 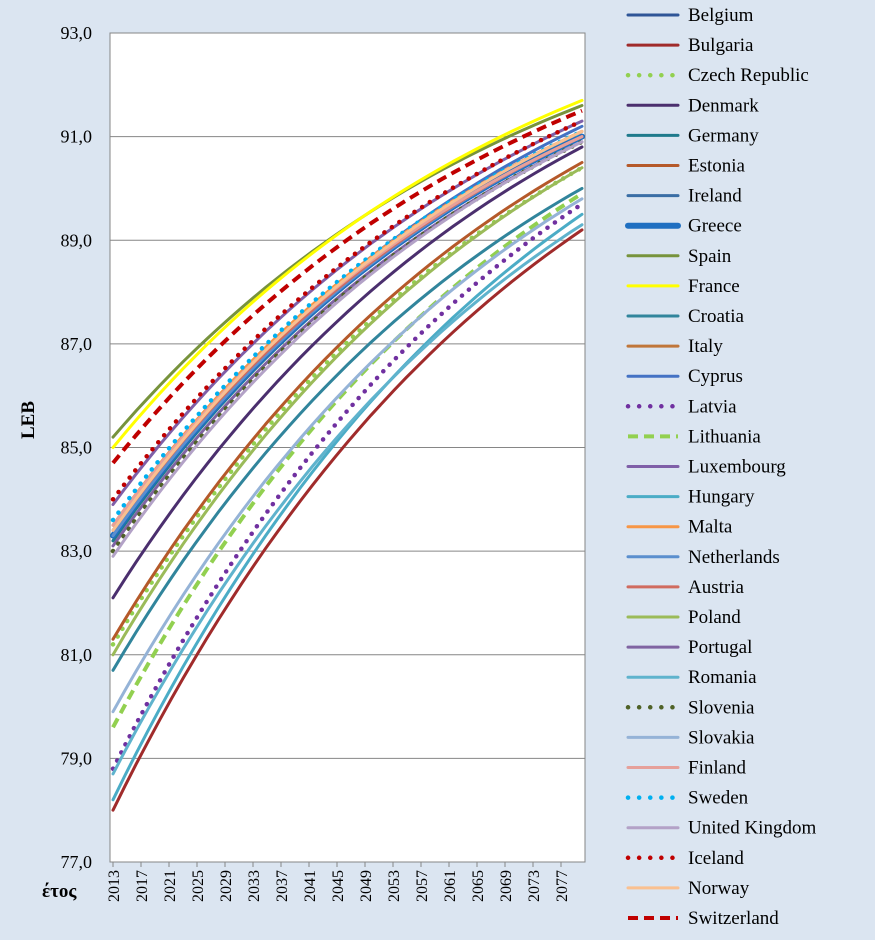 I want to click on x-tick-label: 2029, so click(x=226, y=886).